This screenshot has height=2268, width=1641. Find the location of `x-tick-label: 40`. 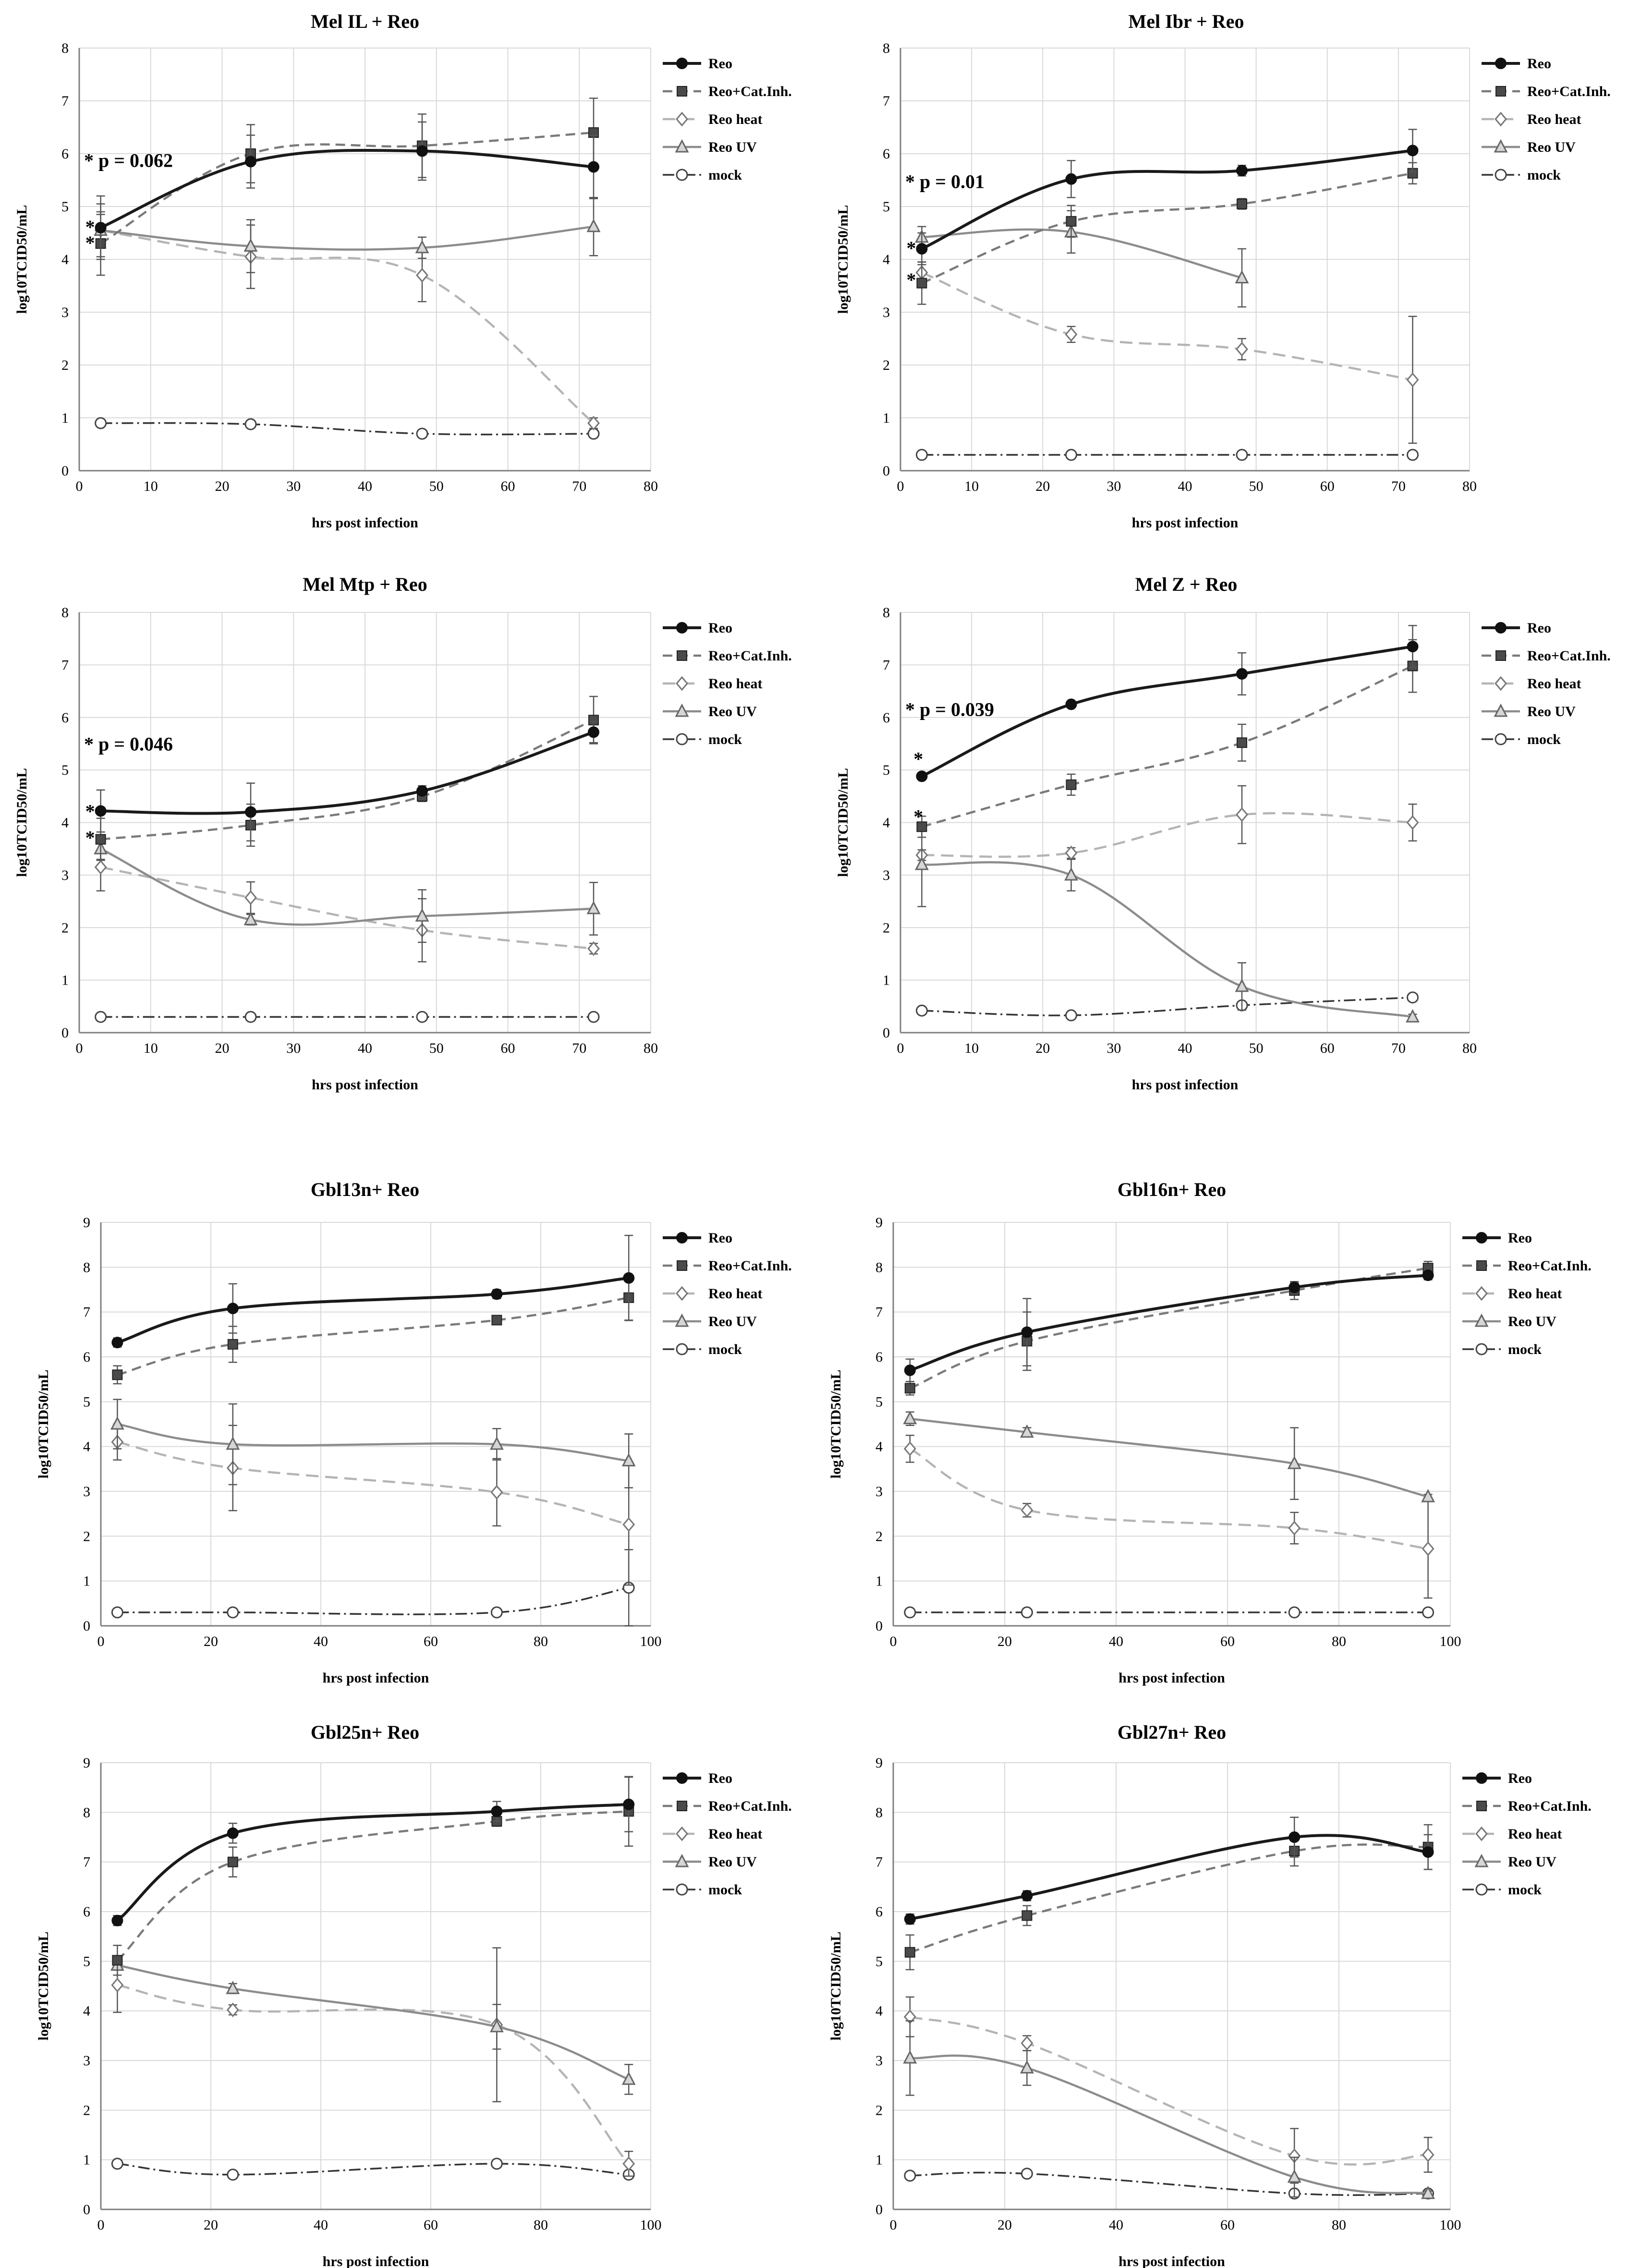

x-tick-label: 40 is located at coordinates (1116, 2225).